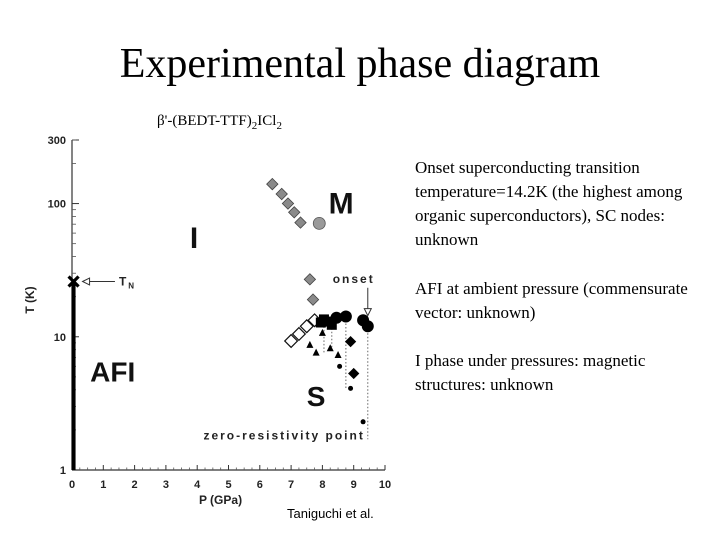 The height and width of the screenshot is (540, 720). I want to click on x-tick-label: 5, so click(228, 485).